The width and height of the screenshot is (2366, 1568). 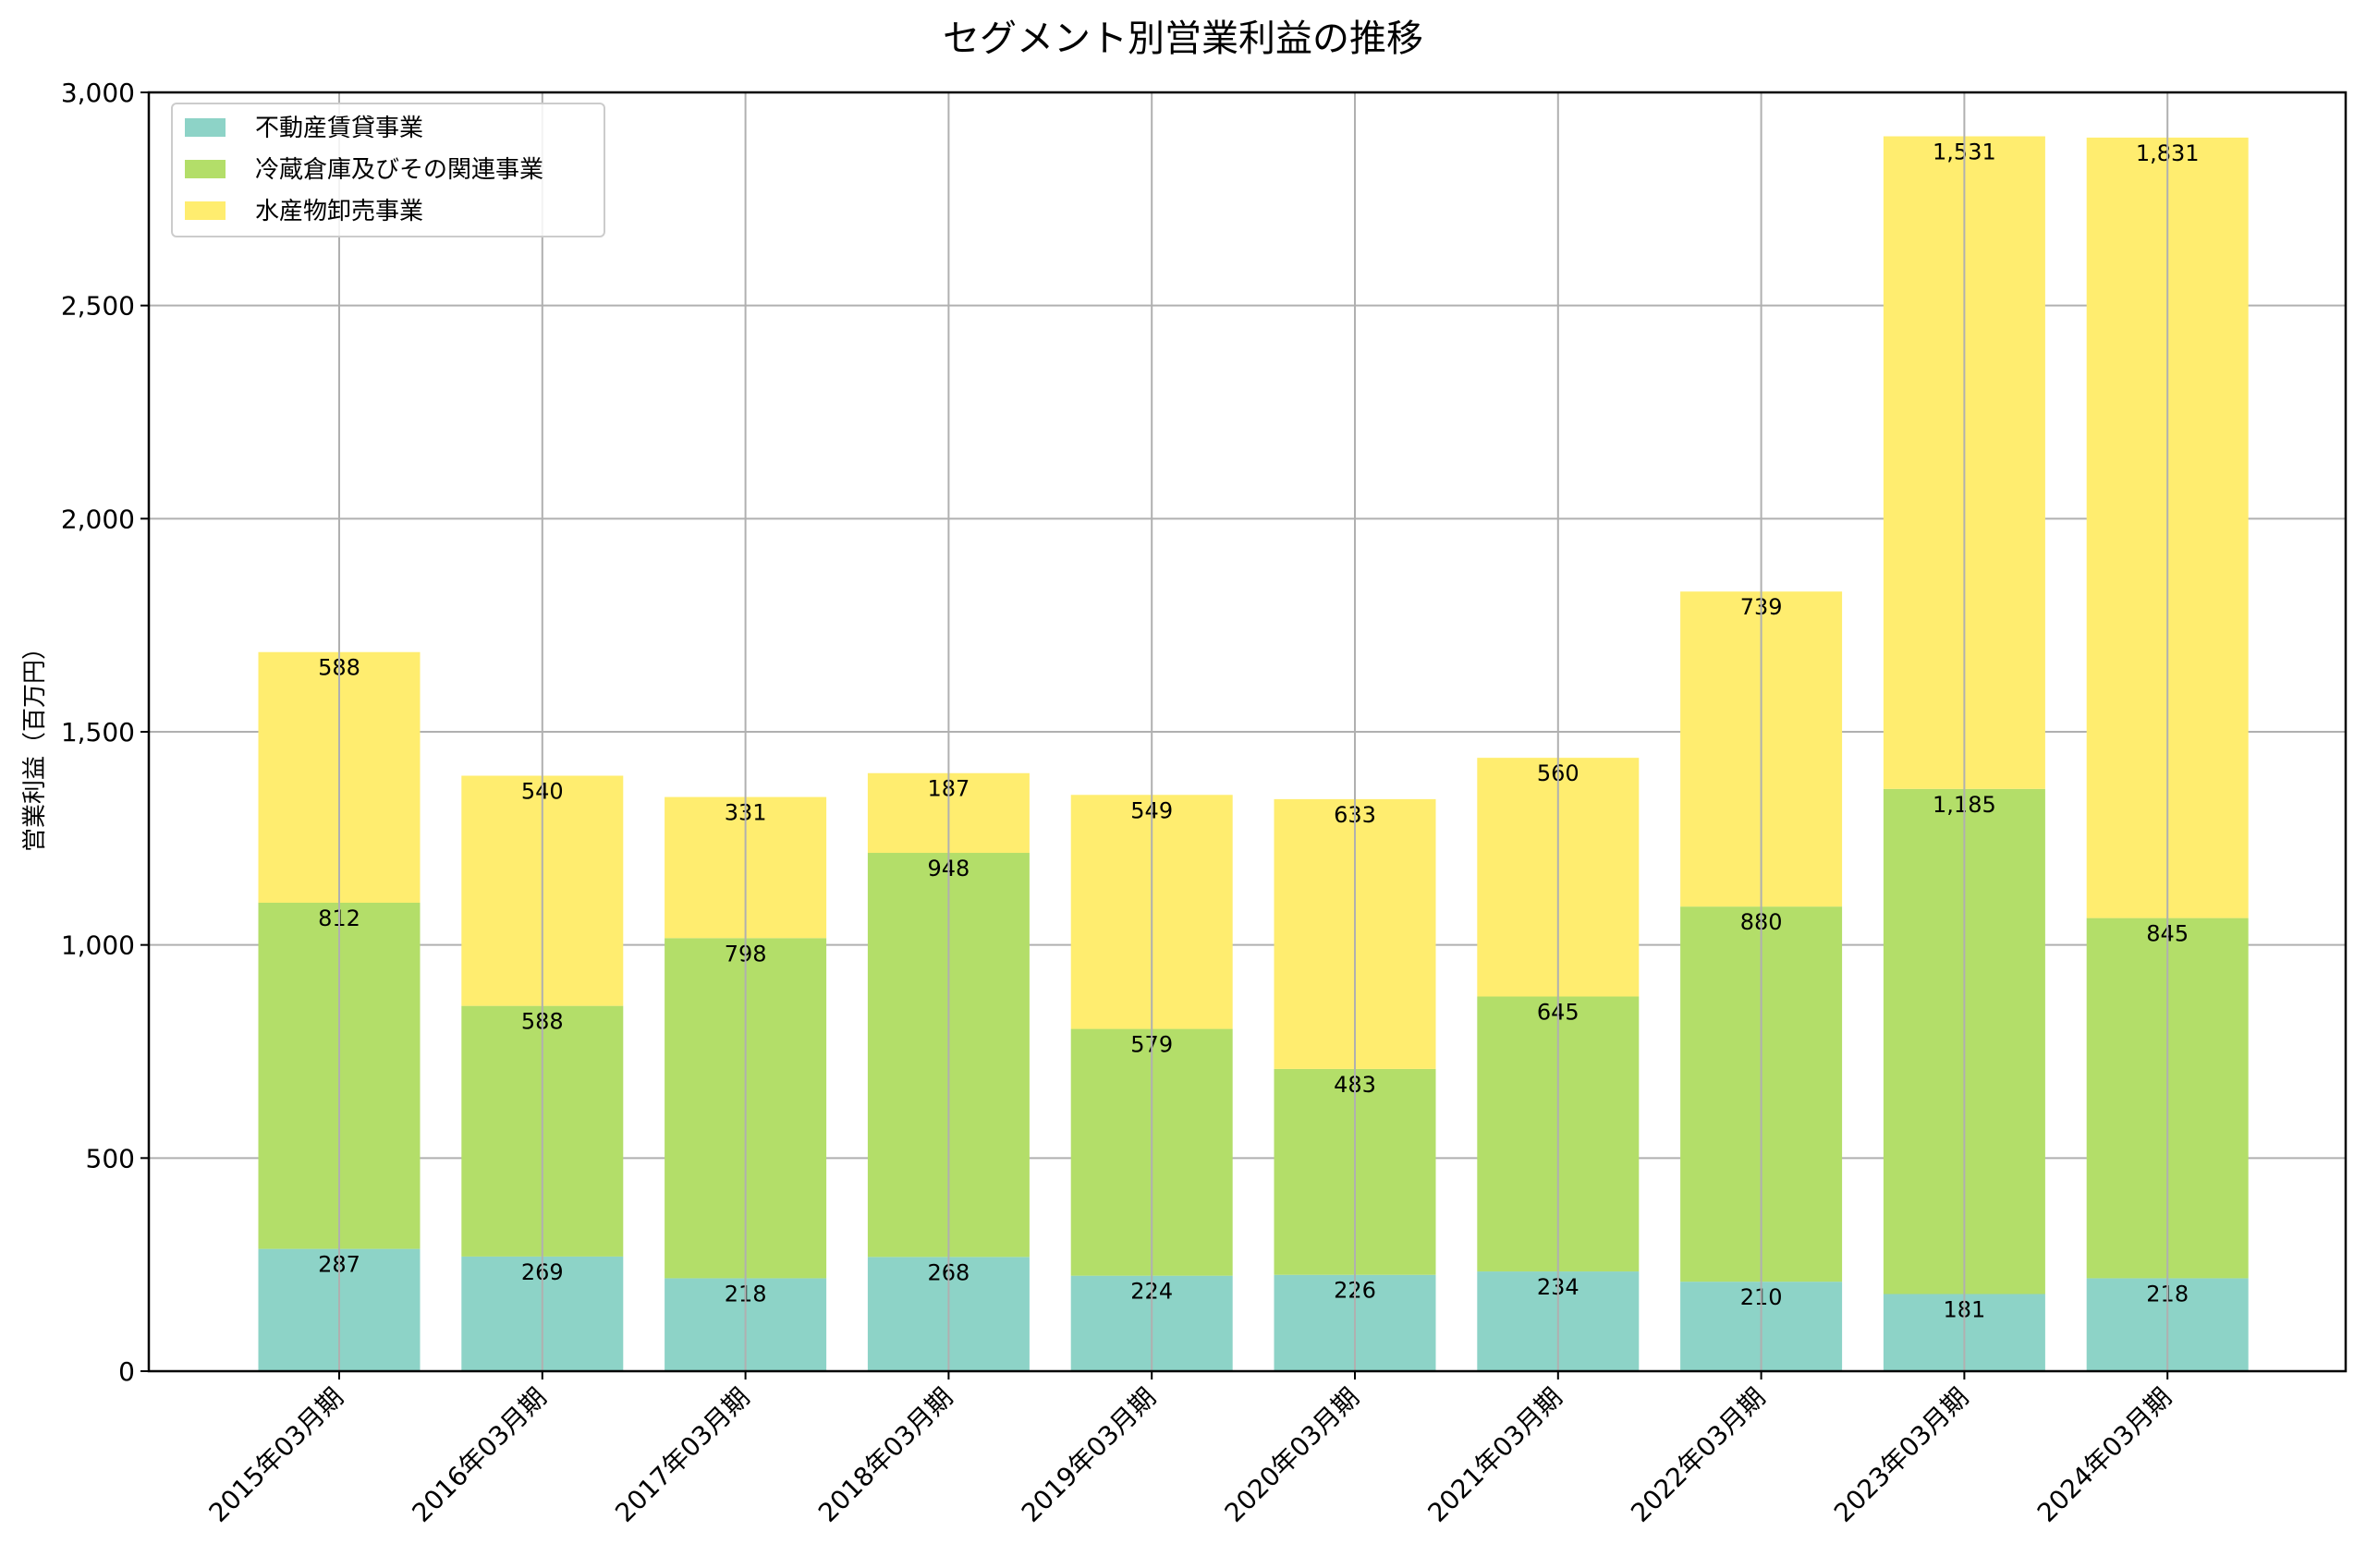 What do you see at coordinates (127, 1371) in the screenshot?
I see `y-tick-label: 0` at bounding box center [127, 1371].